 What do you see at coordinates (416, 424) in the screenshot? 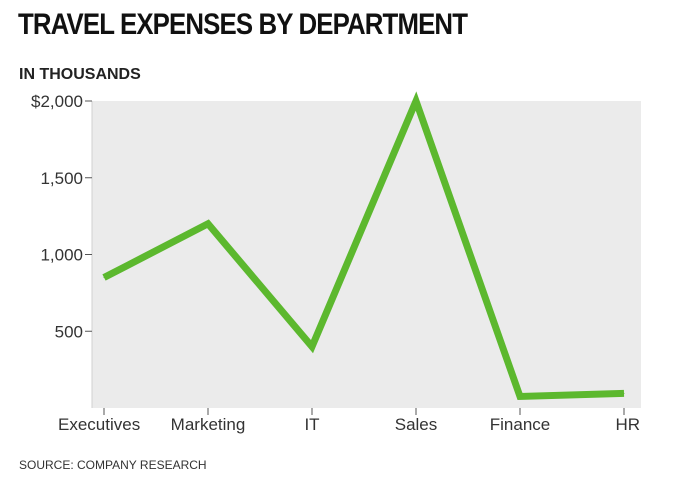
I see `x-tick-label: Sales` at bounding box center [416, 424].